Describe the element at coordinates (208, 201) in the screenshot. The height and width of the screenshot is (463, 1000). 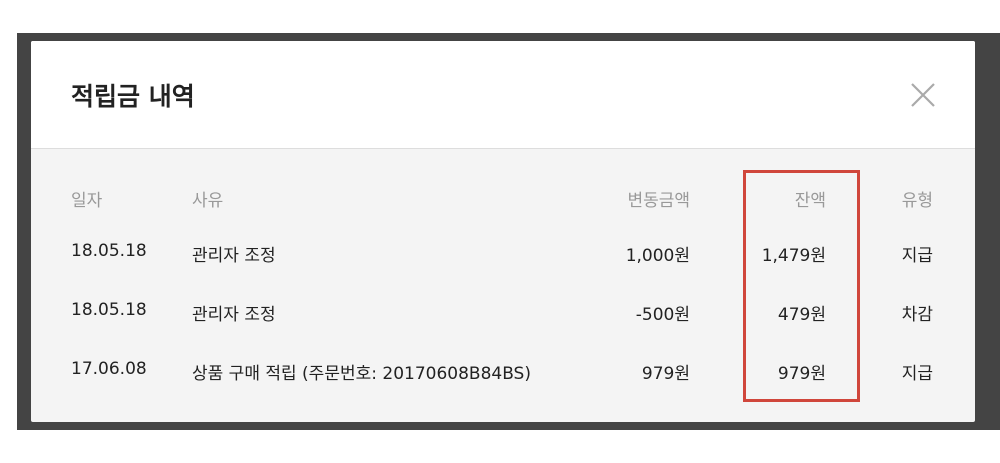
I see `col-reason: 사유` at that location.